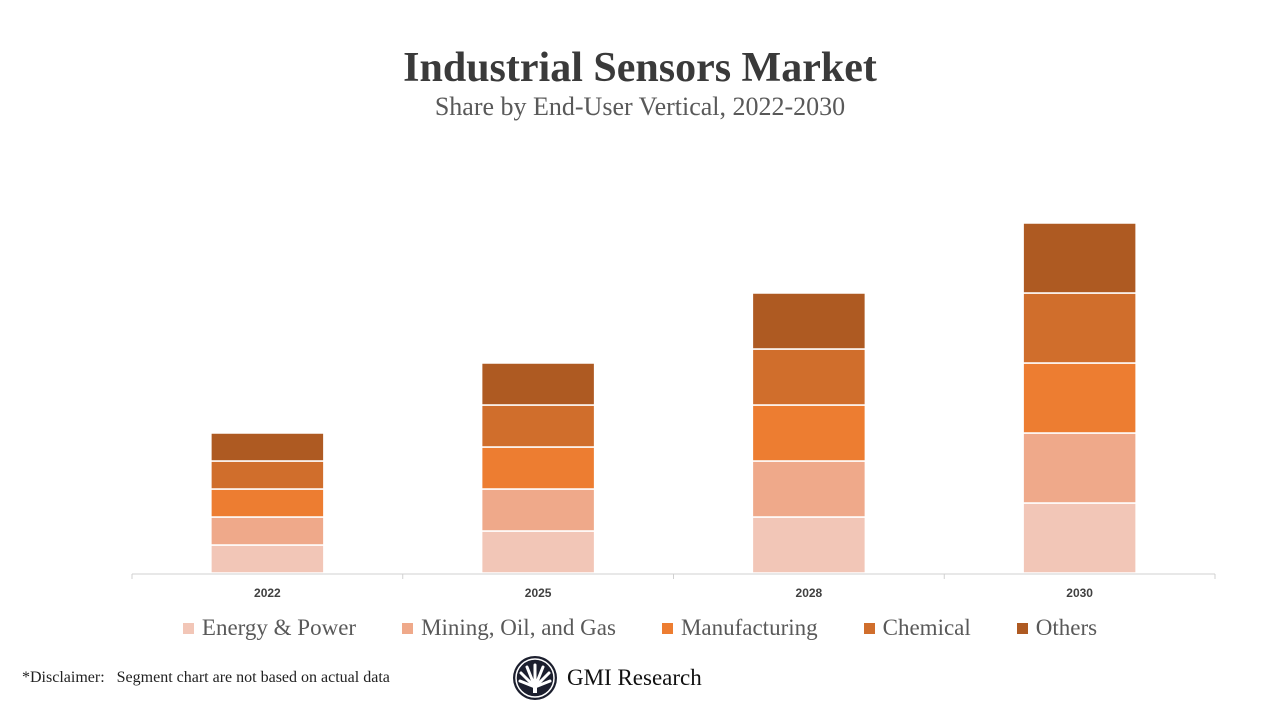  What do you see at coordinates (538, 593) in the screenshot?
I see `x-tick-label: 2025` at bounding box center [538, 593].